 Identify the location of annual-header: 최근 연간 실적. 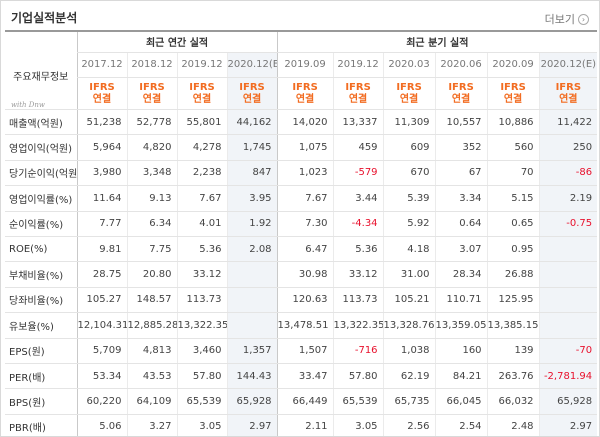
(177, 41).